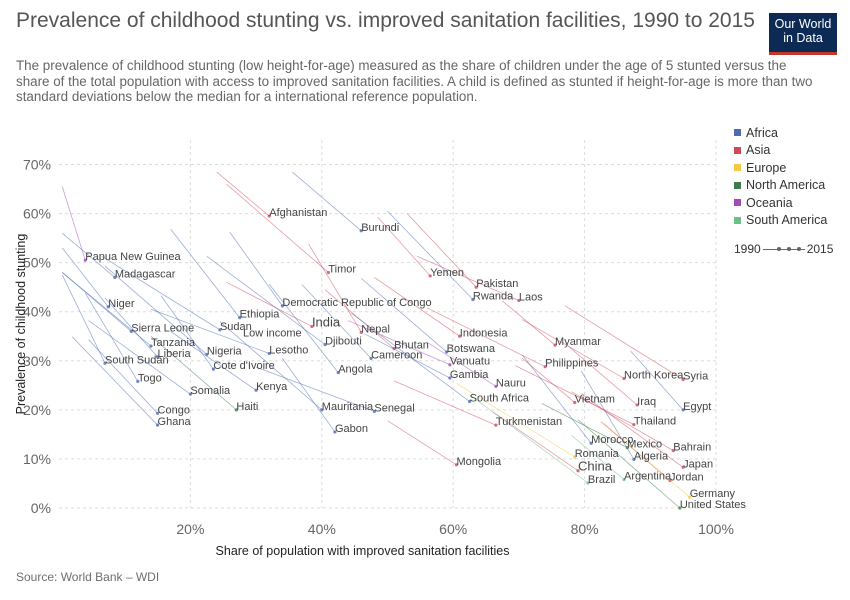 The width and height of the screenshot is (850, 600). What do you see at coordinates (803, 37) in the screenshot?
I see `logo-line-2: in Data` at bounding box center [803, 37].